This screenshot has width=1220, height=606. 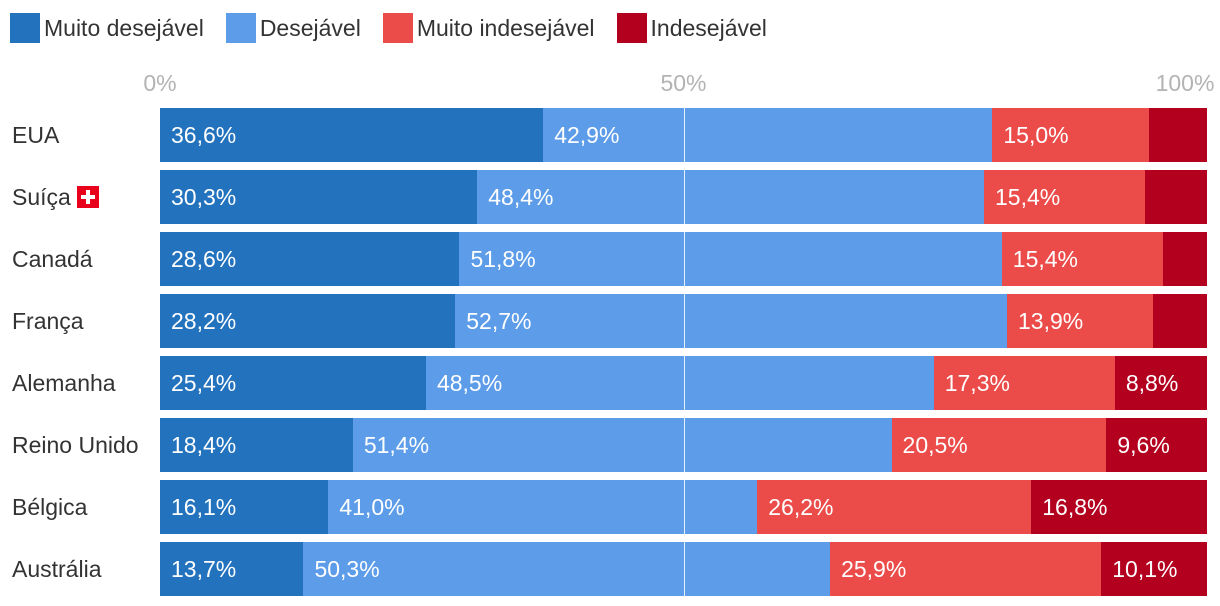 What do you see at coordinates (124, 27) in the screenshot?
I see `legend-label: Muito desejável` at bounding box center [124, 27].